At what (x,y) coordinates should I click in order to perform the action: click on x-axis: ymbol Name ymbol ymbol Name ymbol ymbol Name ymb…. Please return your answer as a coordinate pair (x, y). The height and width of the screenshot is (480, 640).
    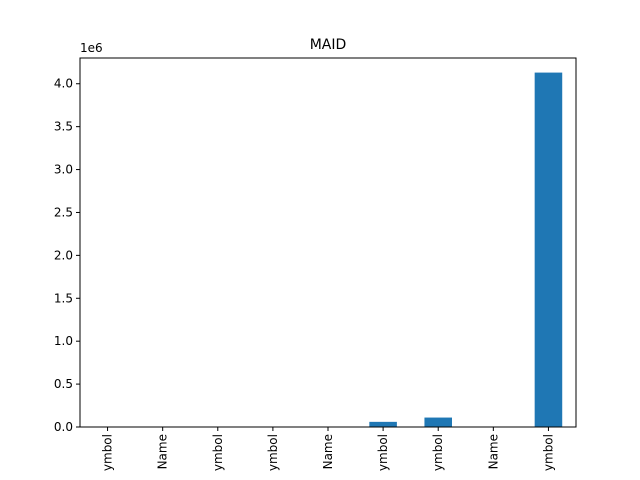
    Looking at the image, I should click on (328, 449).